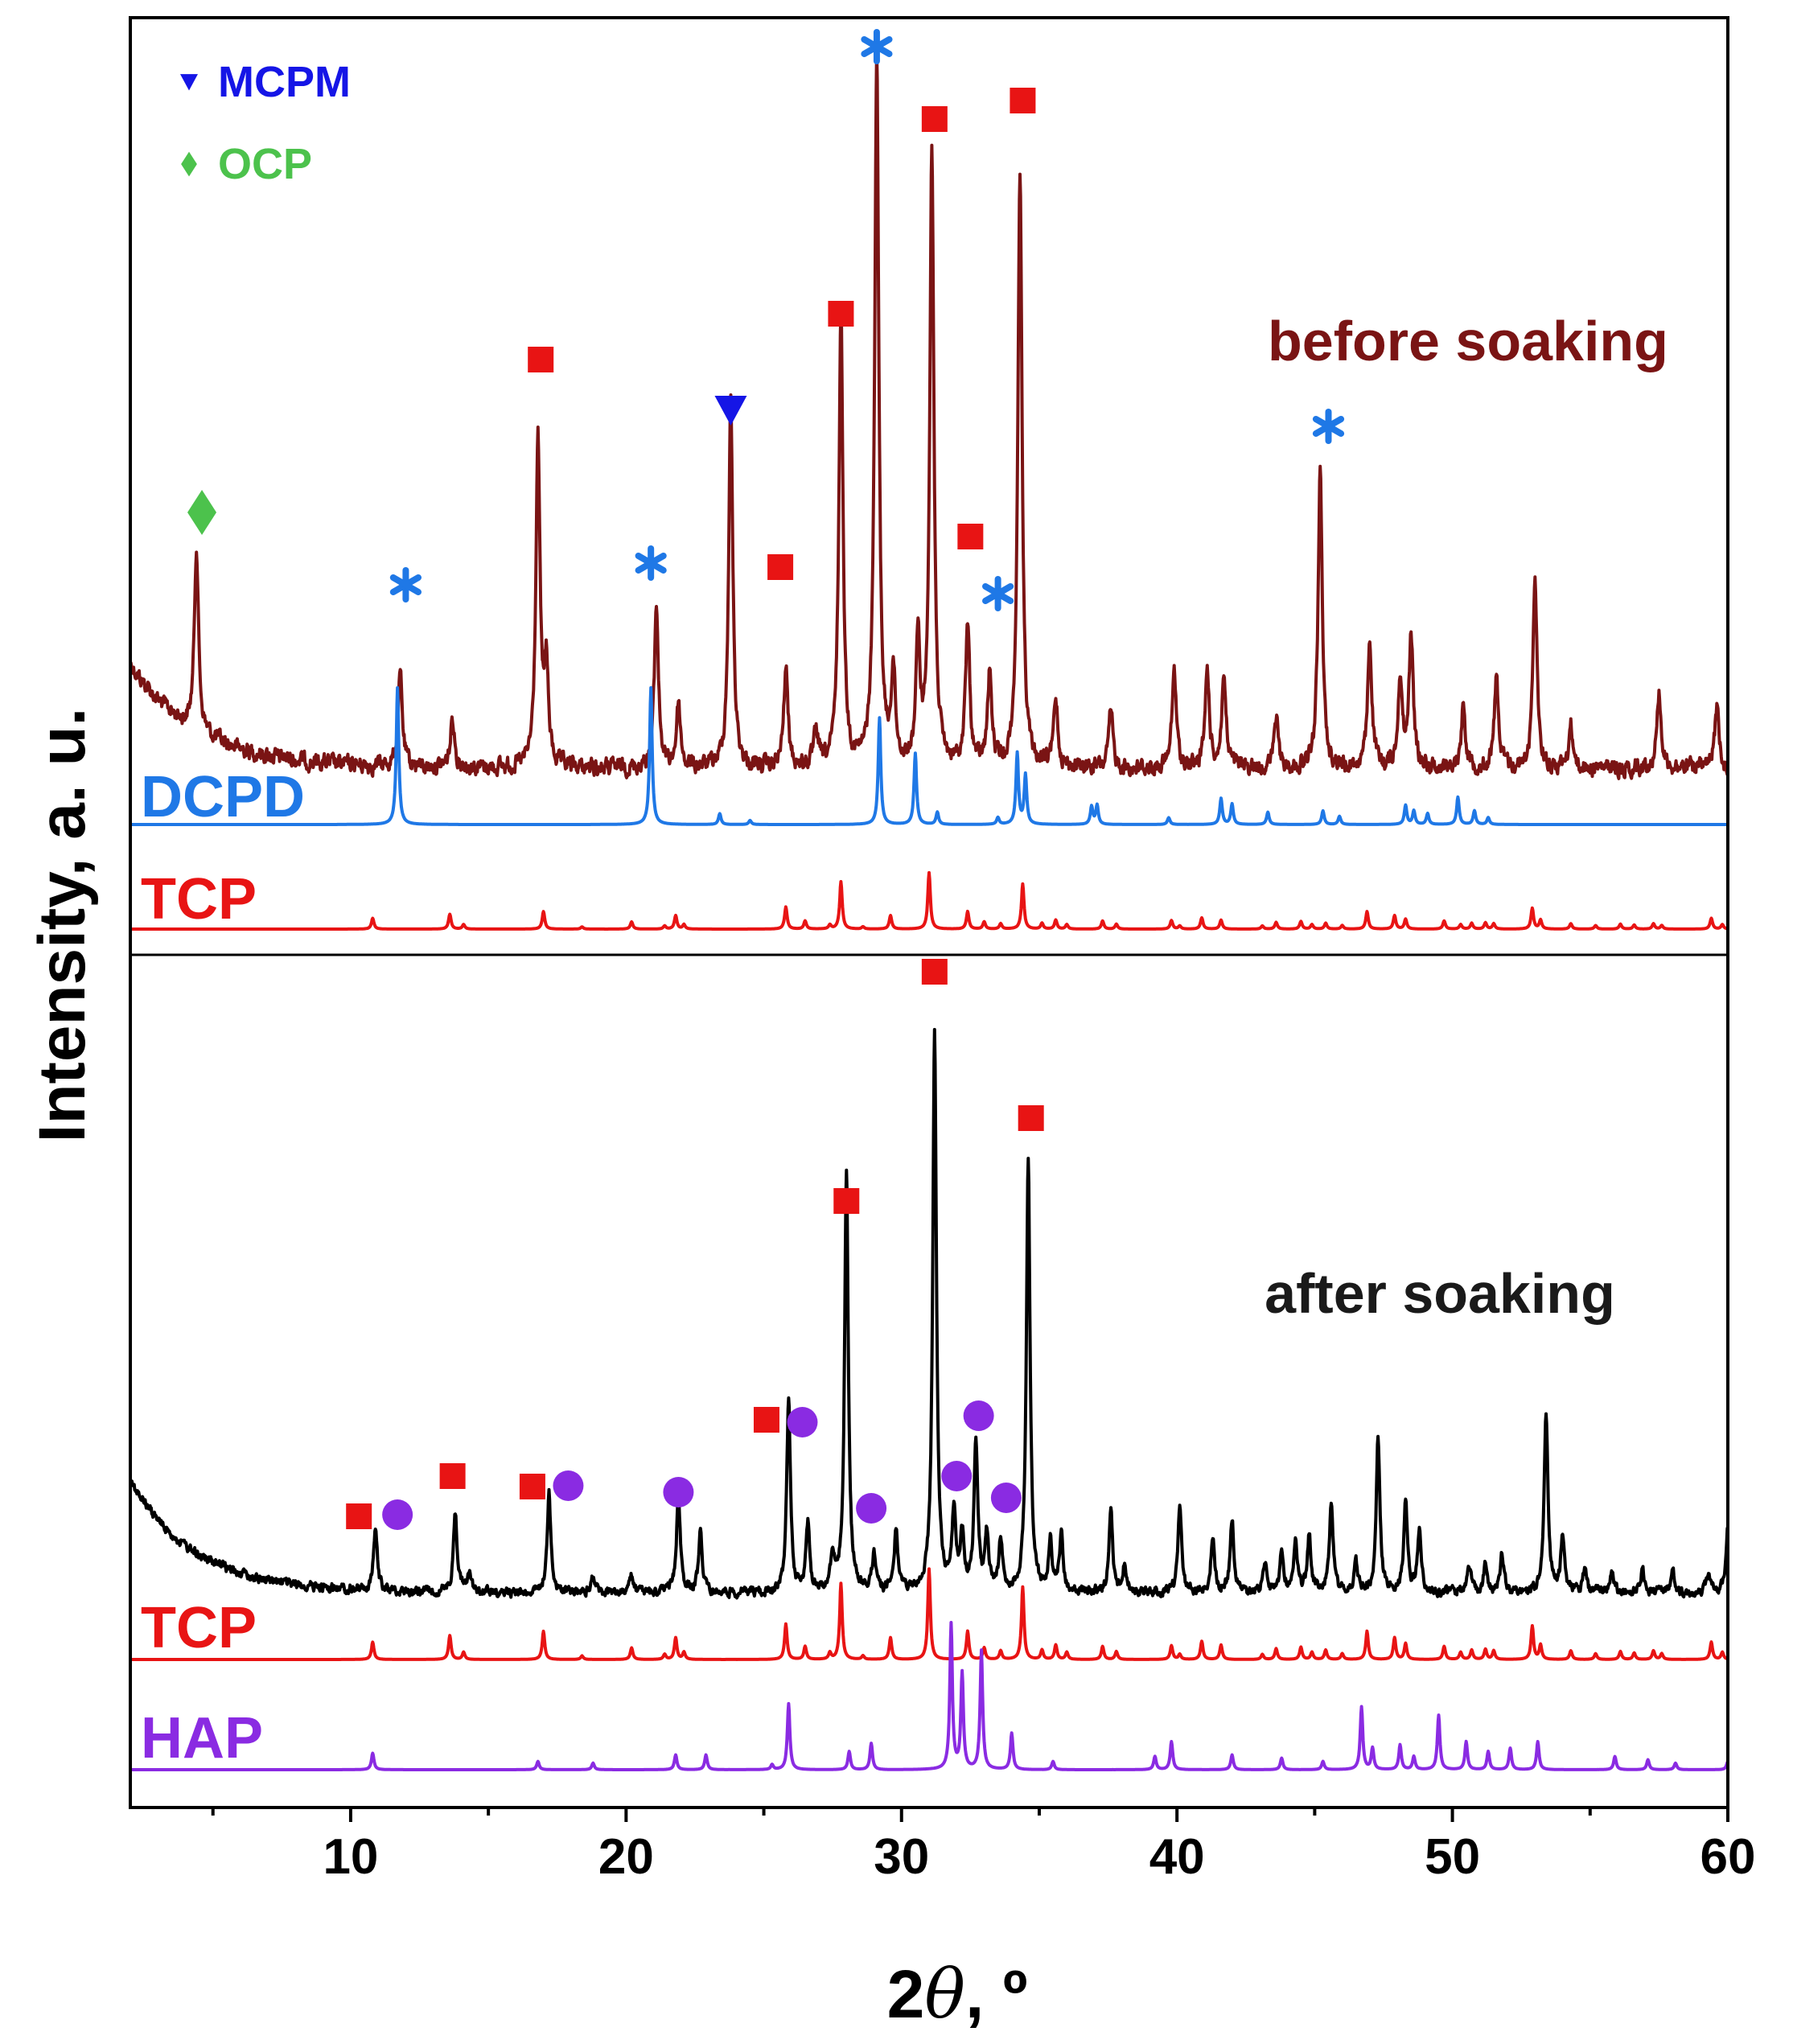 The height and width of the screenshot is (2044, 1793). What do you see at coordinates (1440, 1293) in the screenshot?
I see `panel-label-after-soaking: after soaking` at bounding box center [1440, 1293].